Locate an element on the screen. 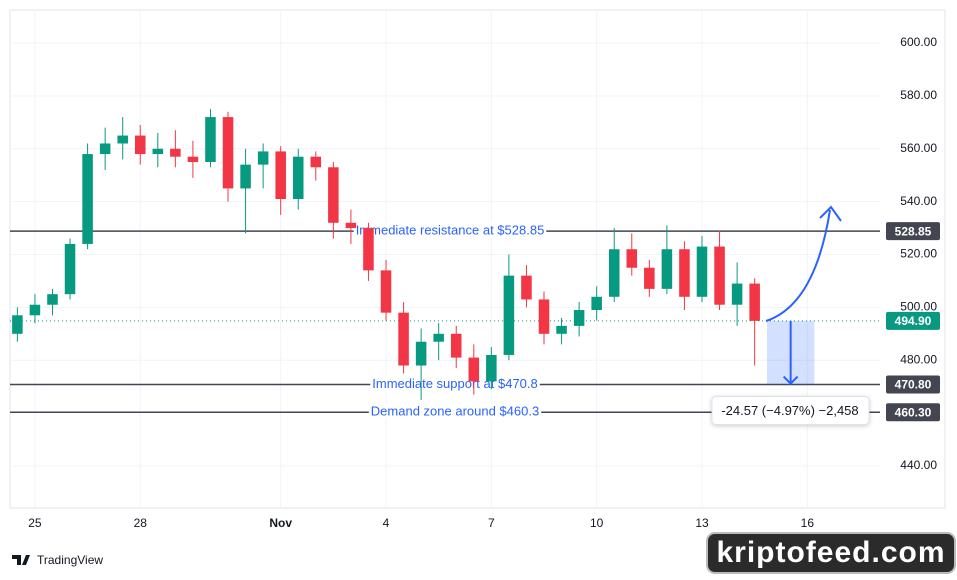 The width and height of the screenshot is (957, 580). watermark: kriptofeed.com is located at coordinates (831, 553).